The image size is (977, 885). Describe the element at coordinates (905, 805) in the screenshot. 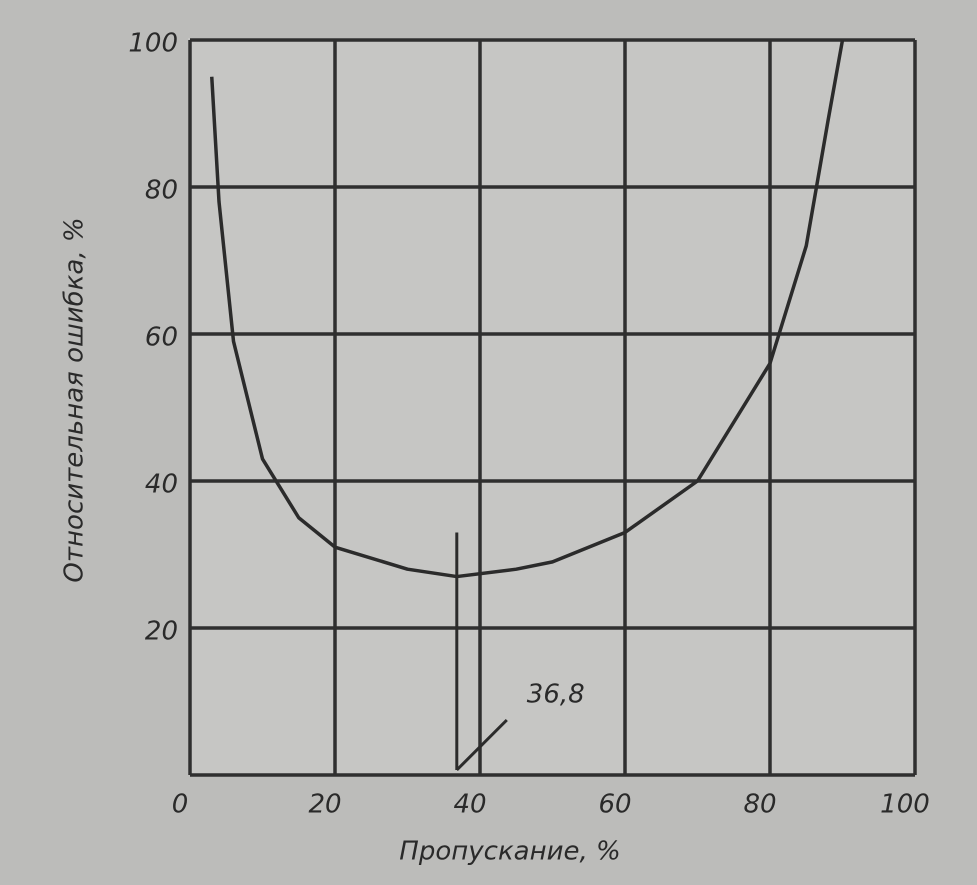

I see `x-tick-label: 100` at that location.